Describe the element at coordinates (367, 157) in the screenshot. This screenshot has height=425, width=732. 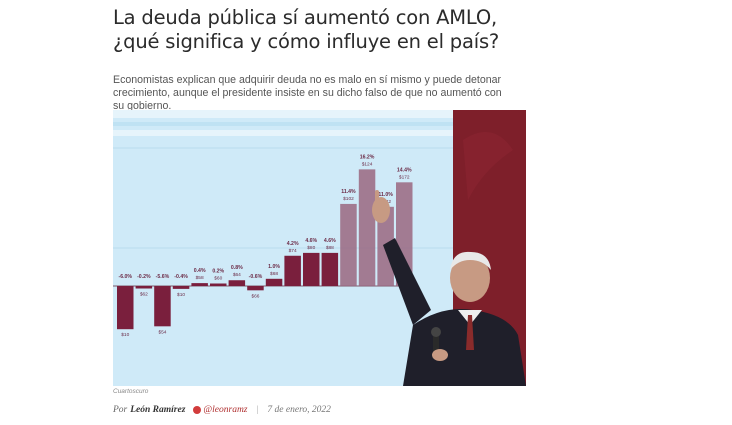
I see `chart-pct-label: 16.2%` at that location.